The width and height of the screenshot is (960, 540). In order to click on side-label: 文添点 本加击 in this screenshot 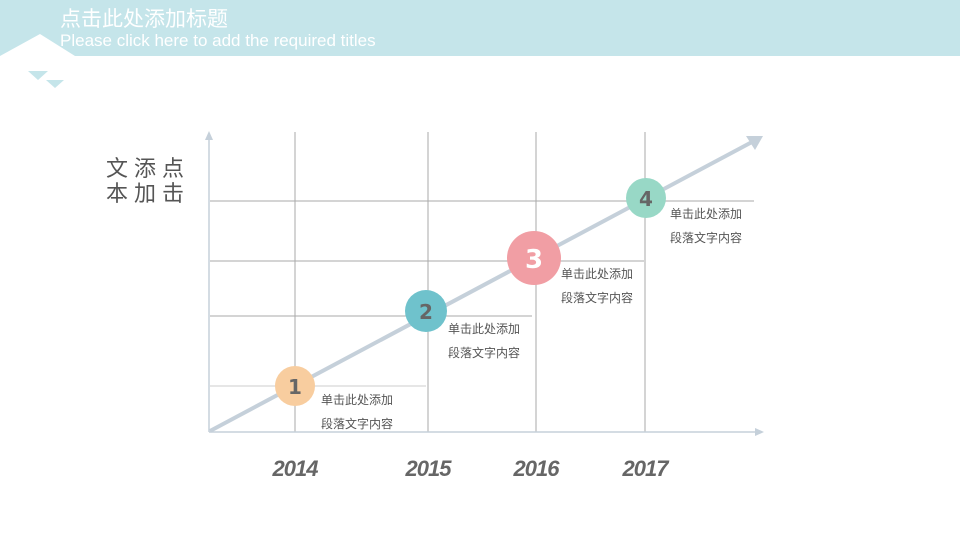, I will do `click(151, 182)`.